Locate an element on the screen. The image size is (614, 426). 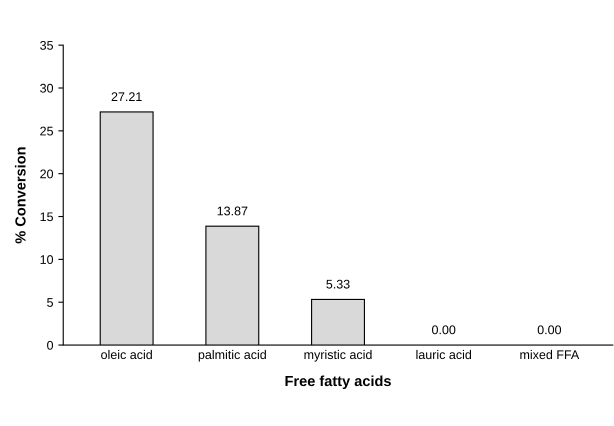
data-label: 27.21 is located at coordinates (127, 96).